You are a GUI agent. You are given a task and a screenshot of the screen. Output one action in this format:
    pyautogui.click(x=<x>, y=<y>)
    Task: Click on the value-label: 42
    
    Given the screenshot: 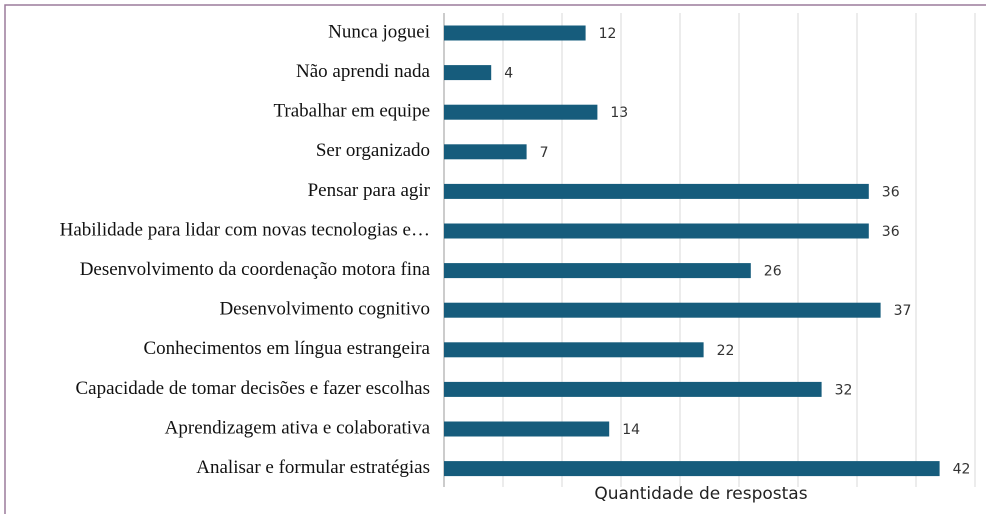 What is the action you would take?
    pyautogui.click(x=962, y=470)
    